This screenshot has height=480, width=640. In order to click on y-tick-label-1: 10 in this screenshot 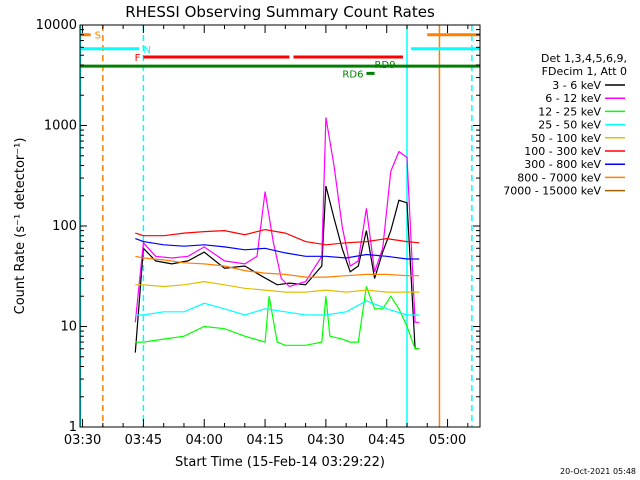, I will do `click(68, 327)`.